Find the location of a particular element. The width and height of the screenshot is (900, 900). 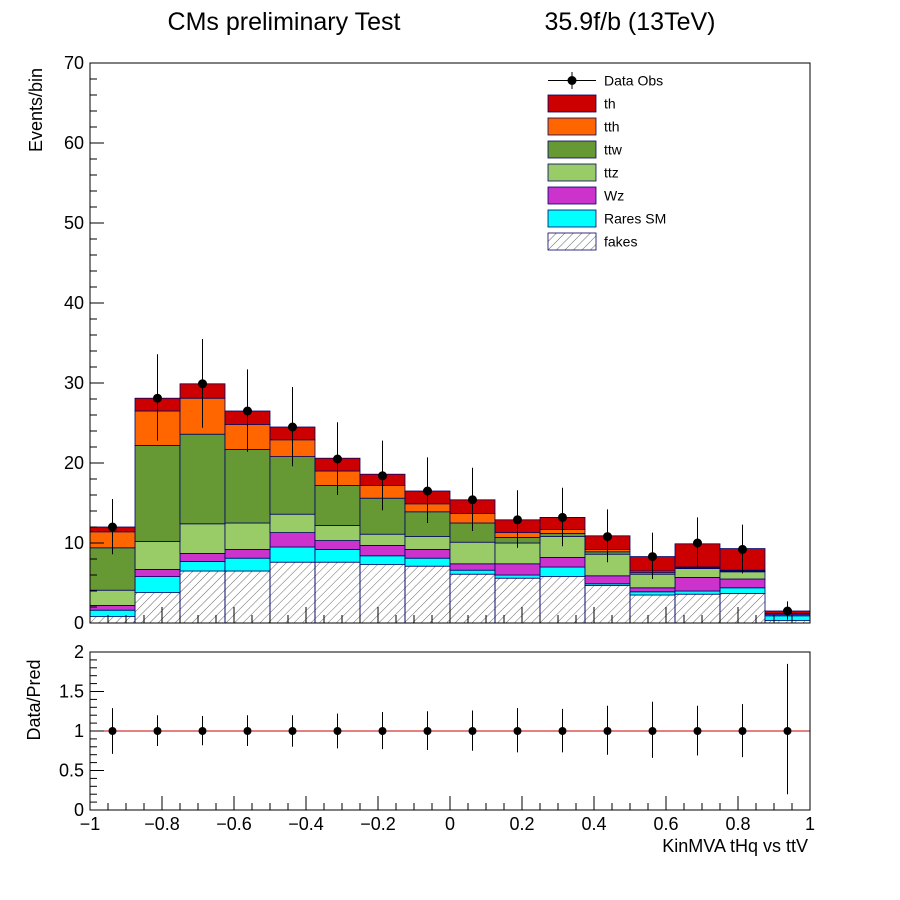

y-tick-label-60: 60 is located at coordinates (74, 143).